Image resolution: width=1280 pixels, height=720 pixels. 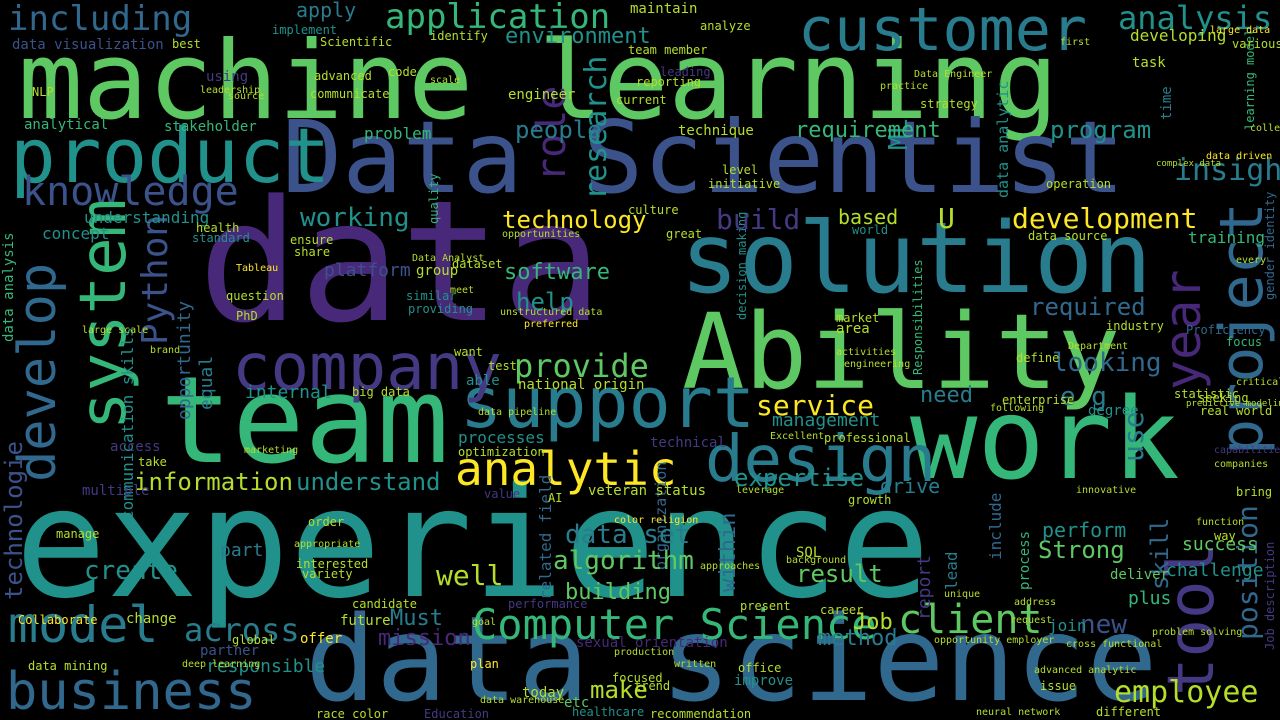 What do you see at coordinates (58, 620) in the screenshot?
I see `word-collaborate: Collaborate` at bounding box center [58, 620].